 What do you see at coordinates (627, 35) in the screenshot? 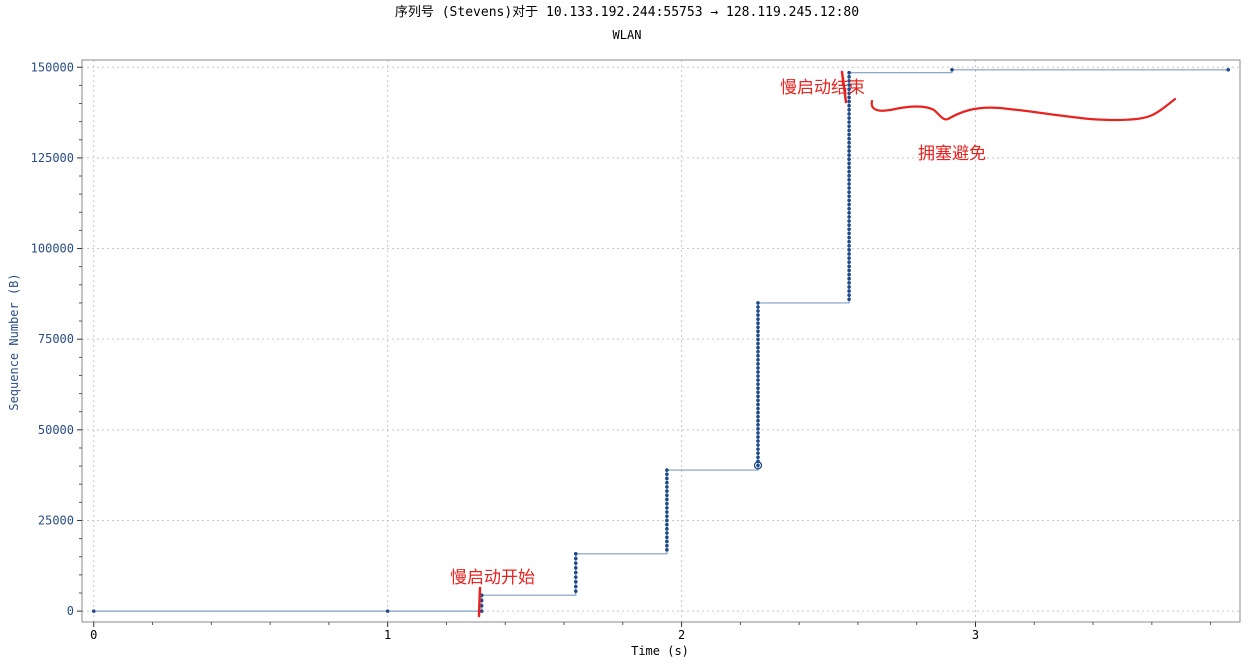
I see `chart-subtitle: WLAN` at bounding box center [627, 35].